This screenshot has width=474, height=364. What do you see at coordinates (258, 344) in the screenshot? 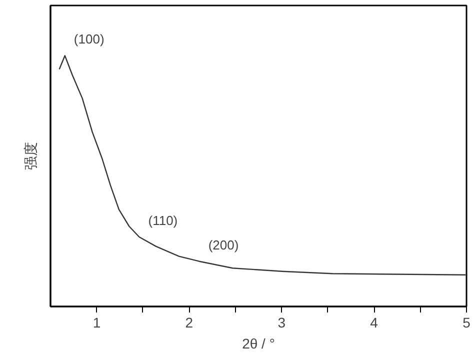
I see `x-axis-title: 2θ / °` at bounding box center [258, 344].